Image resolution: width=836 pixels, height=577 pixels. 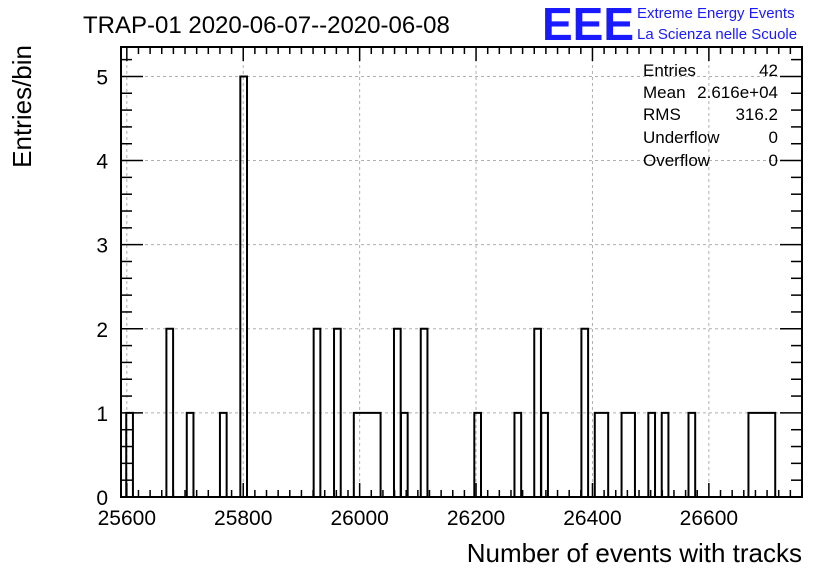 I want to click on x-tick-label: 26400, so click(x=592, y=518).